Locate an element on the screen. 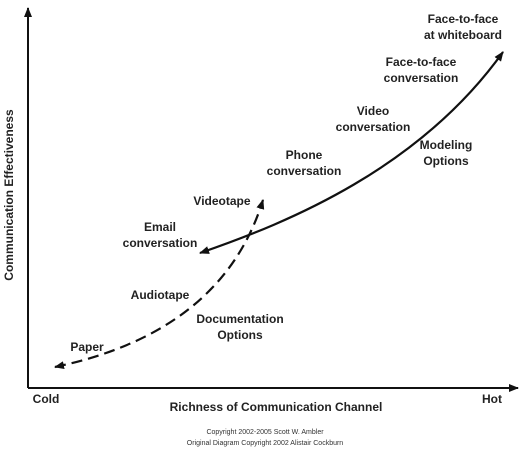 The image size is (523, 450). footer: Copyright 2002-2005 Scott W. Ambler is located at coordinates (265, 432).